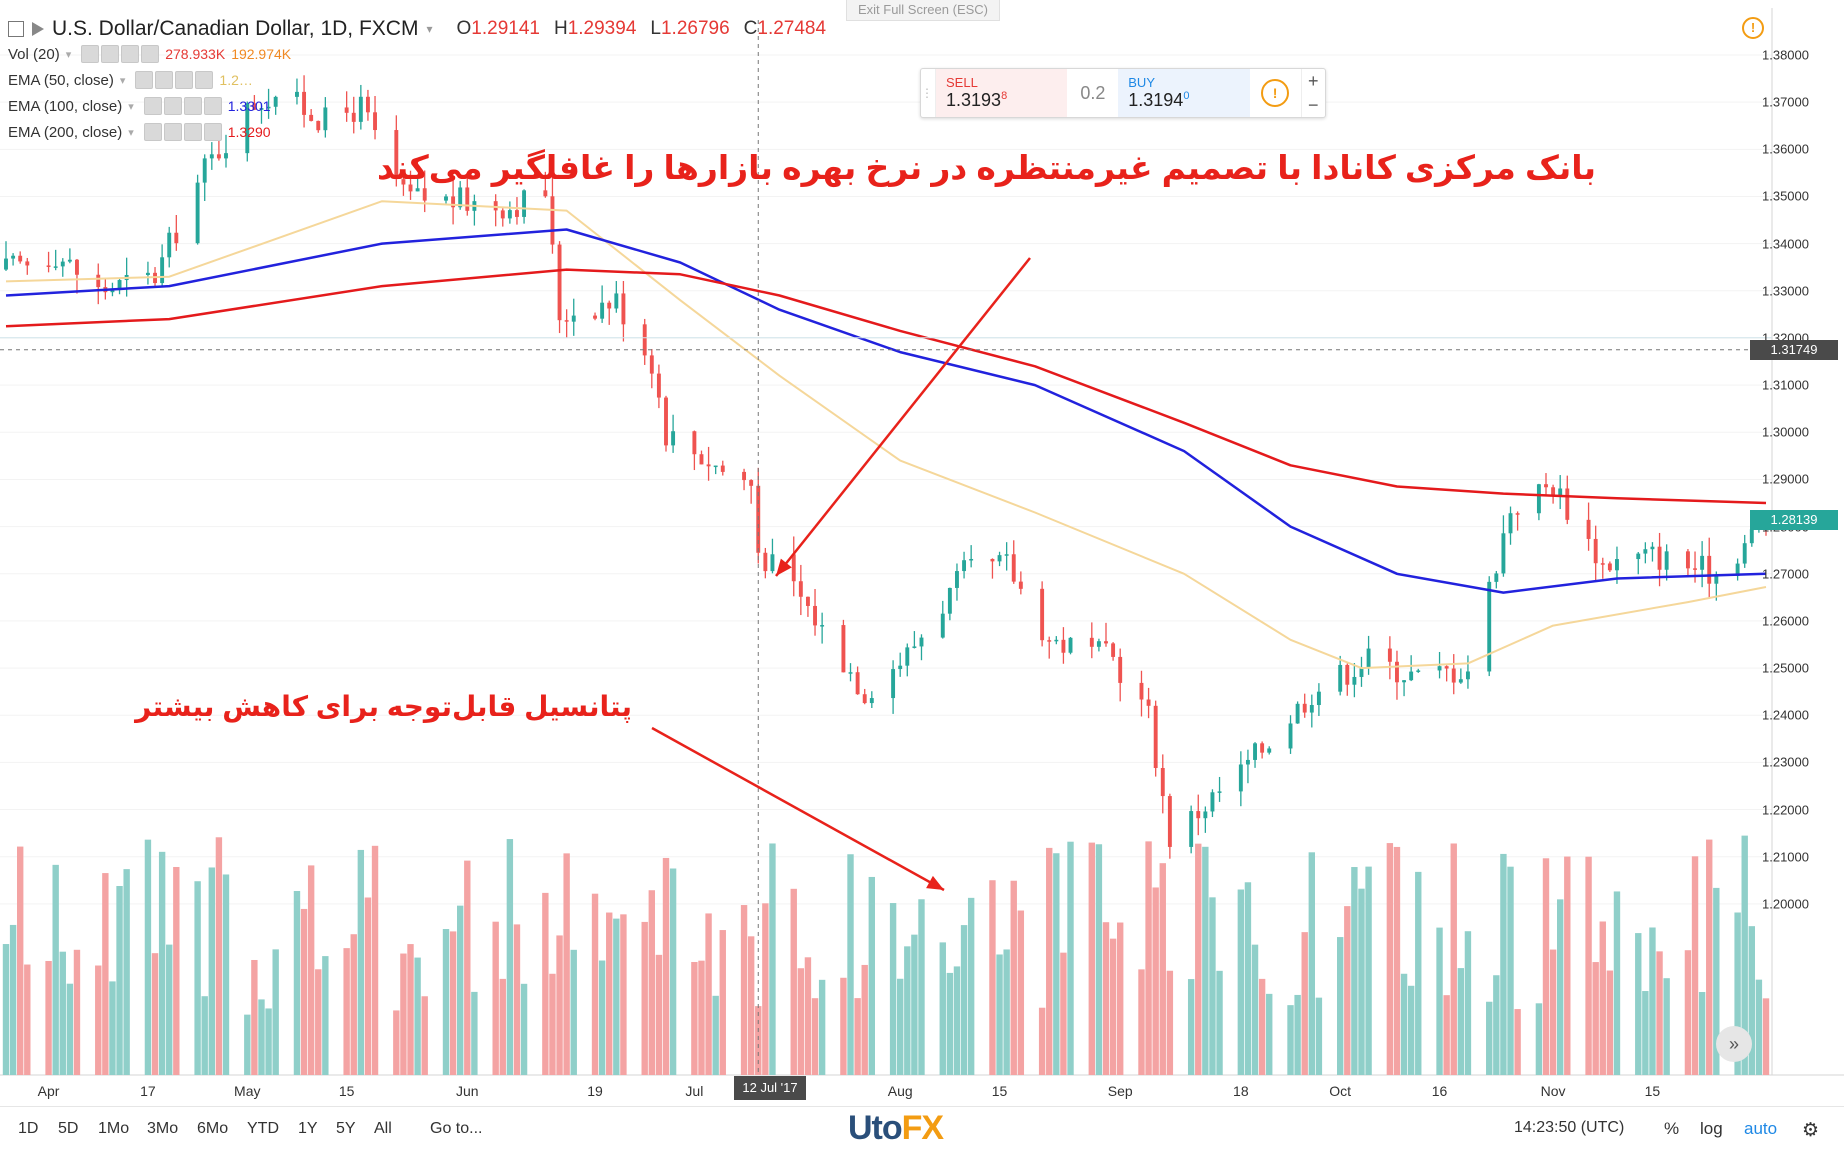  What do you see at coordinates (1785, 574) in the screenshot?
I see `price-tick-label: 1.27000` at bounding box center [1785, 574].